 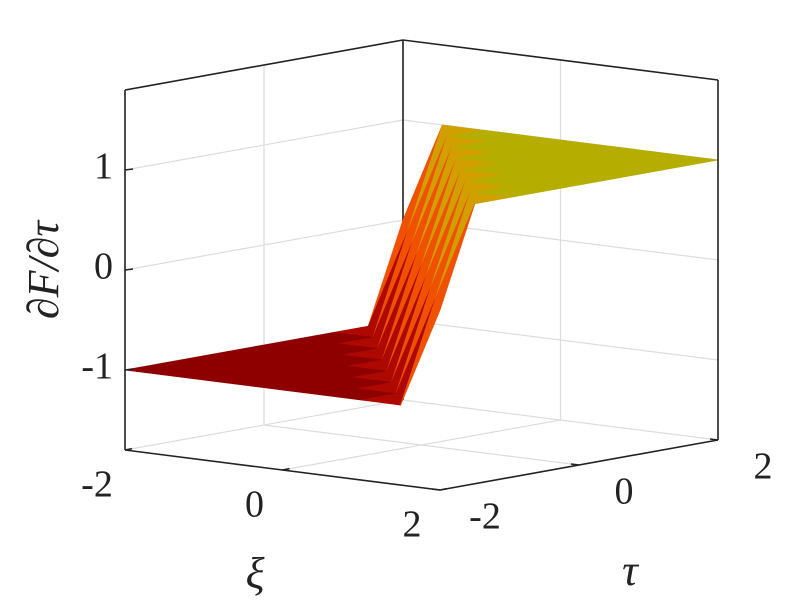 What do you see at coordinates (485, 517) in the screenshot?
I see `y-tick-label: -2` at bounding box center [485, 517].